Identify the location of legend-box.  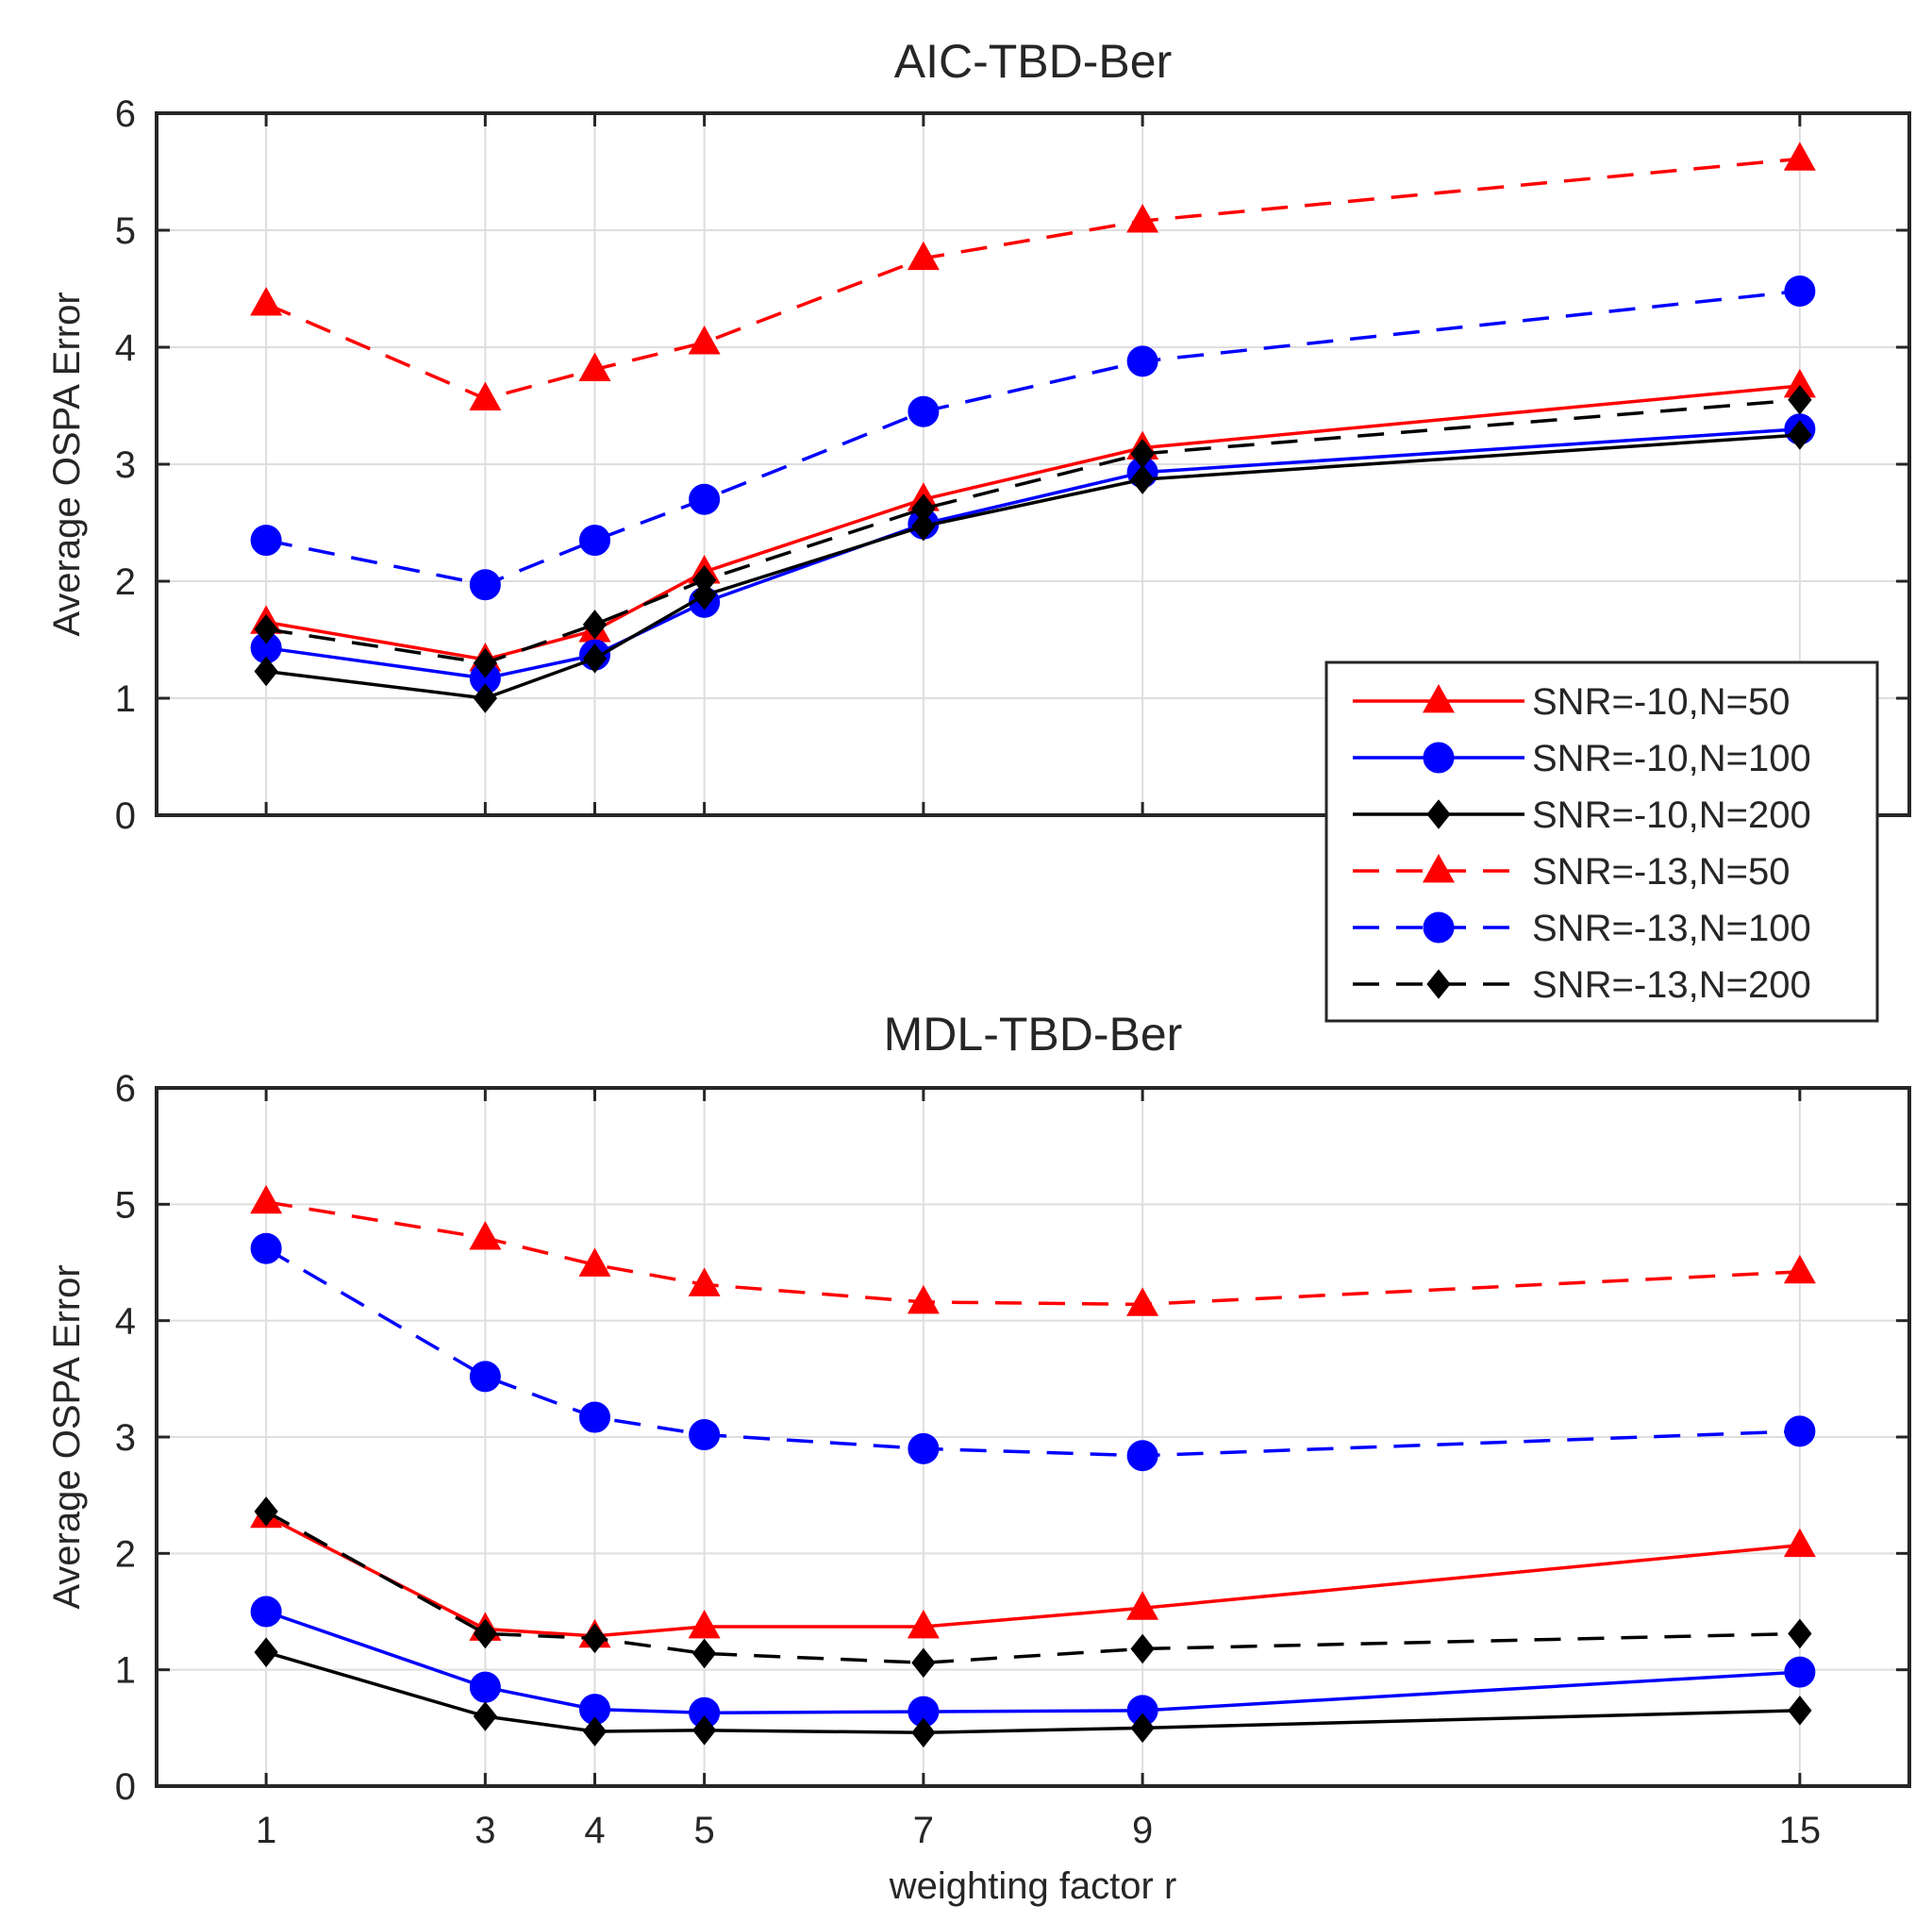
(1601, 841).